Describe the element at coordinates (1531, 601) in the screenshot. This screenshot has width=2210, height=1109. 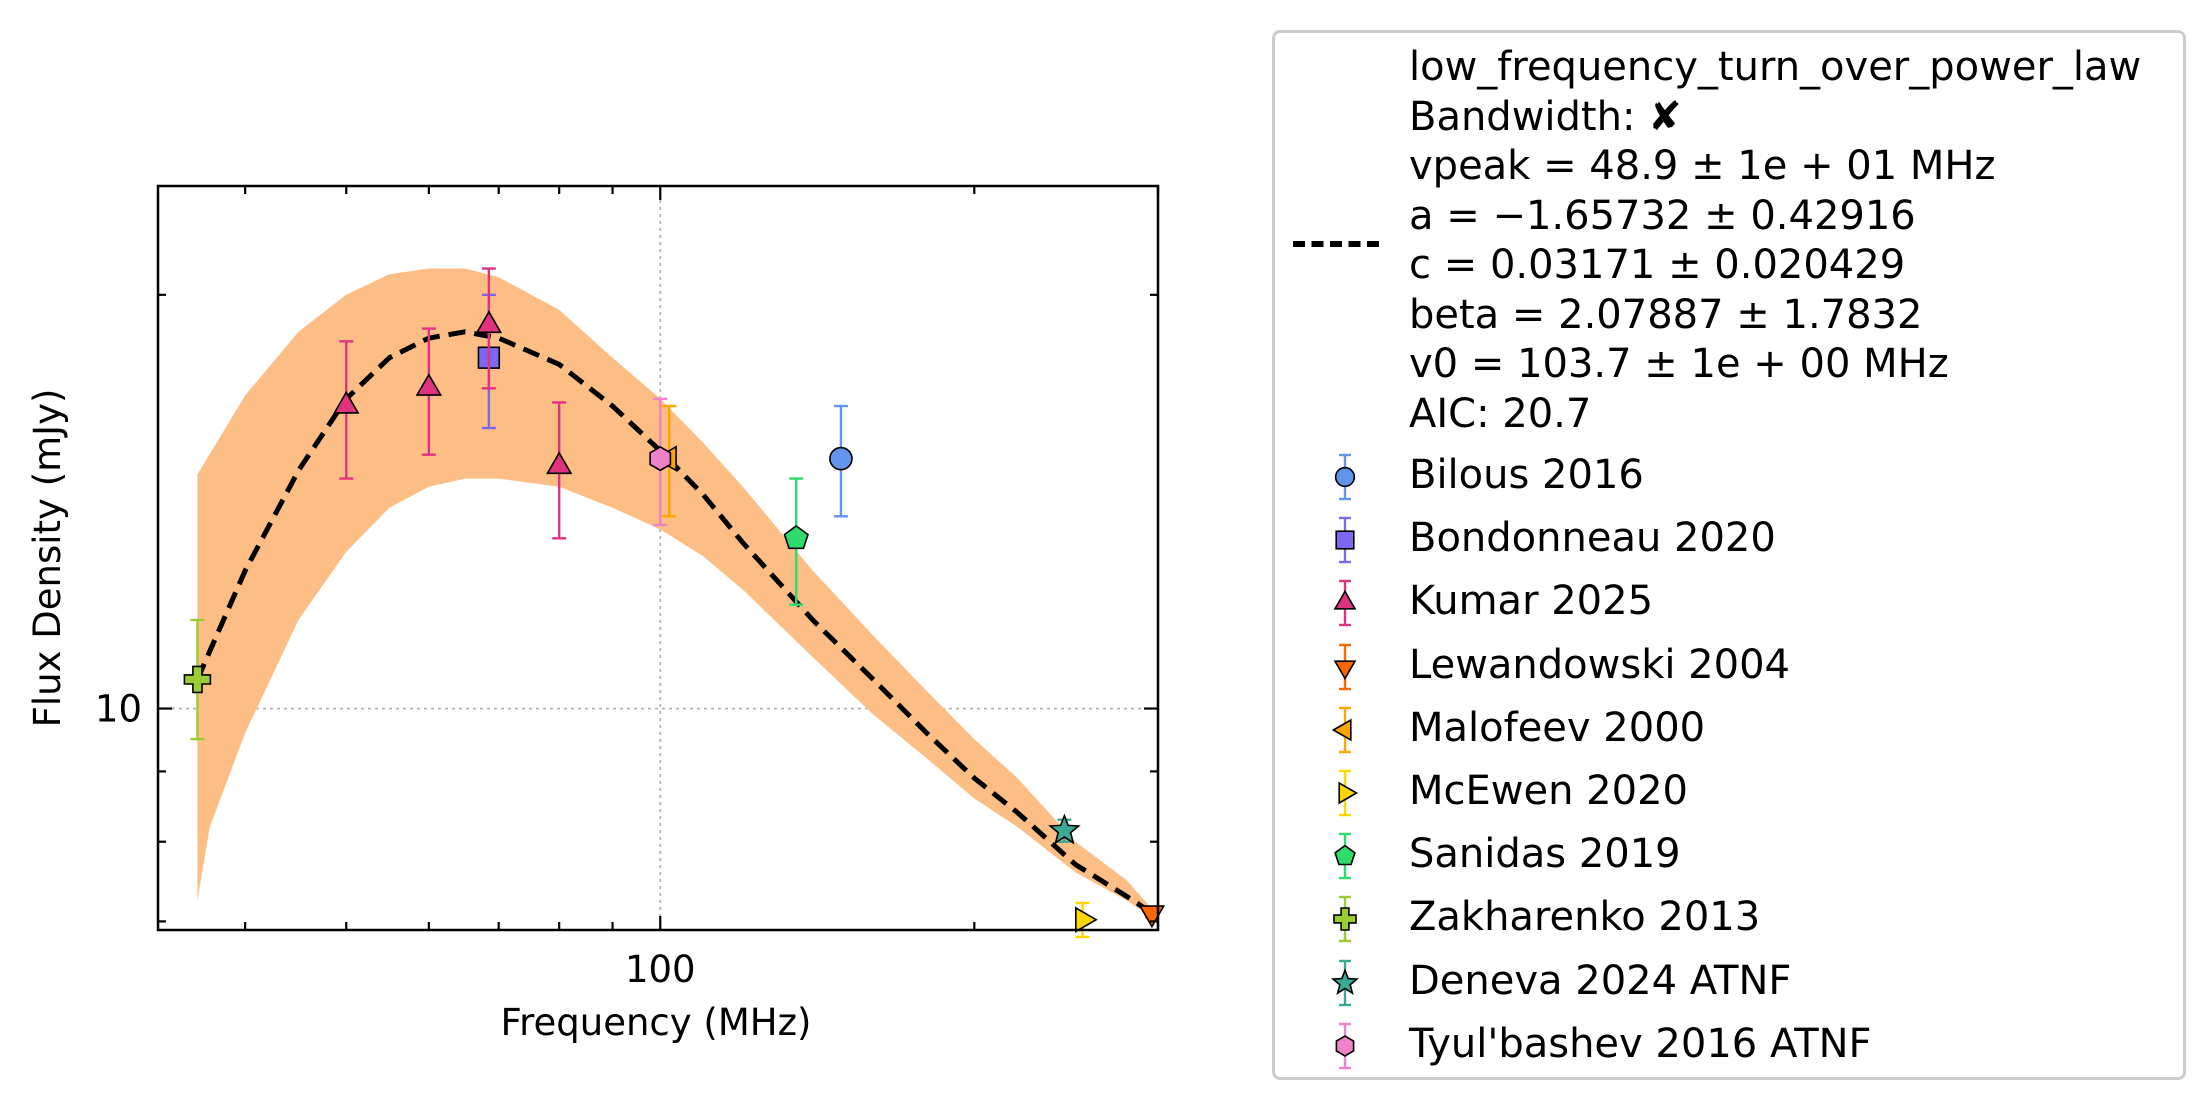
I see `legend-label: Kumar 2025` at that location.